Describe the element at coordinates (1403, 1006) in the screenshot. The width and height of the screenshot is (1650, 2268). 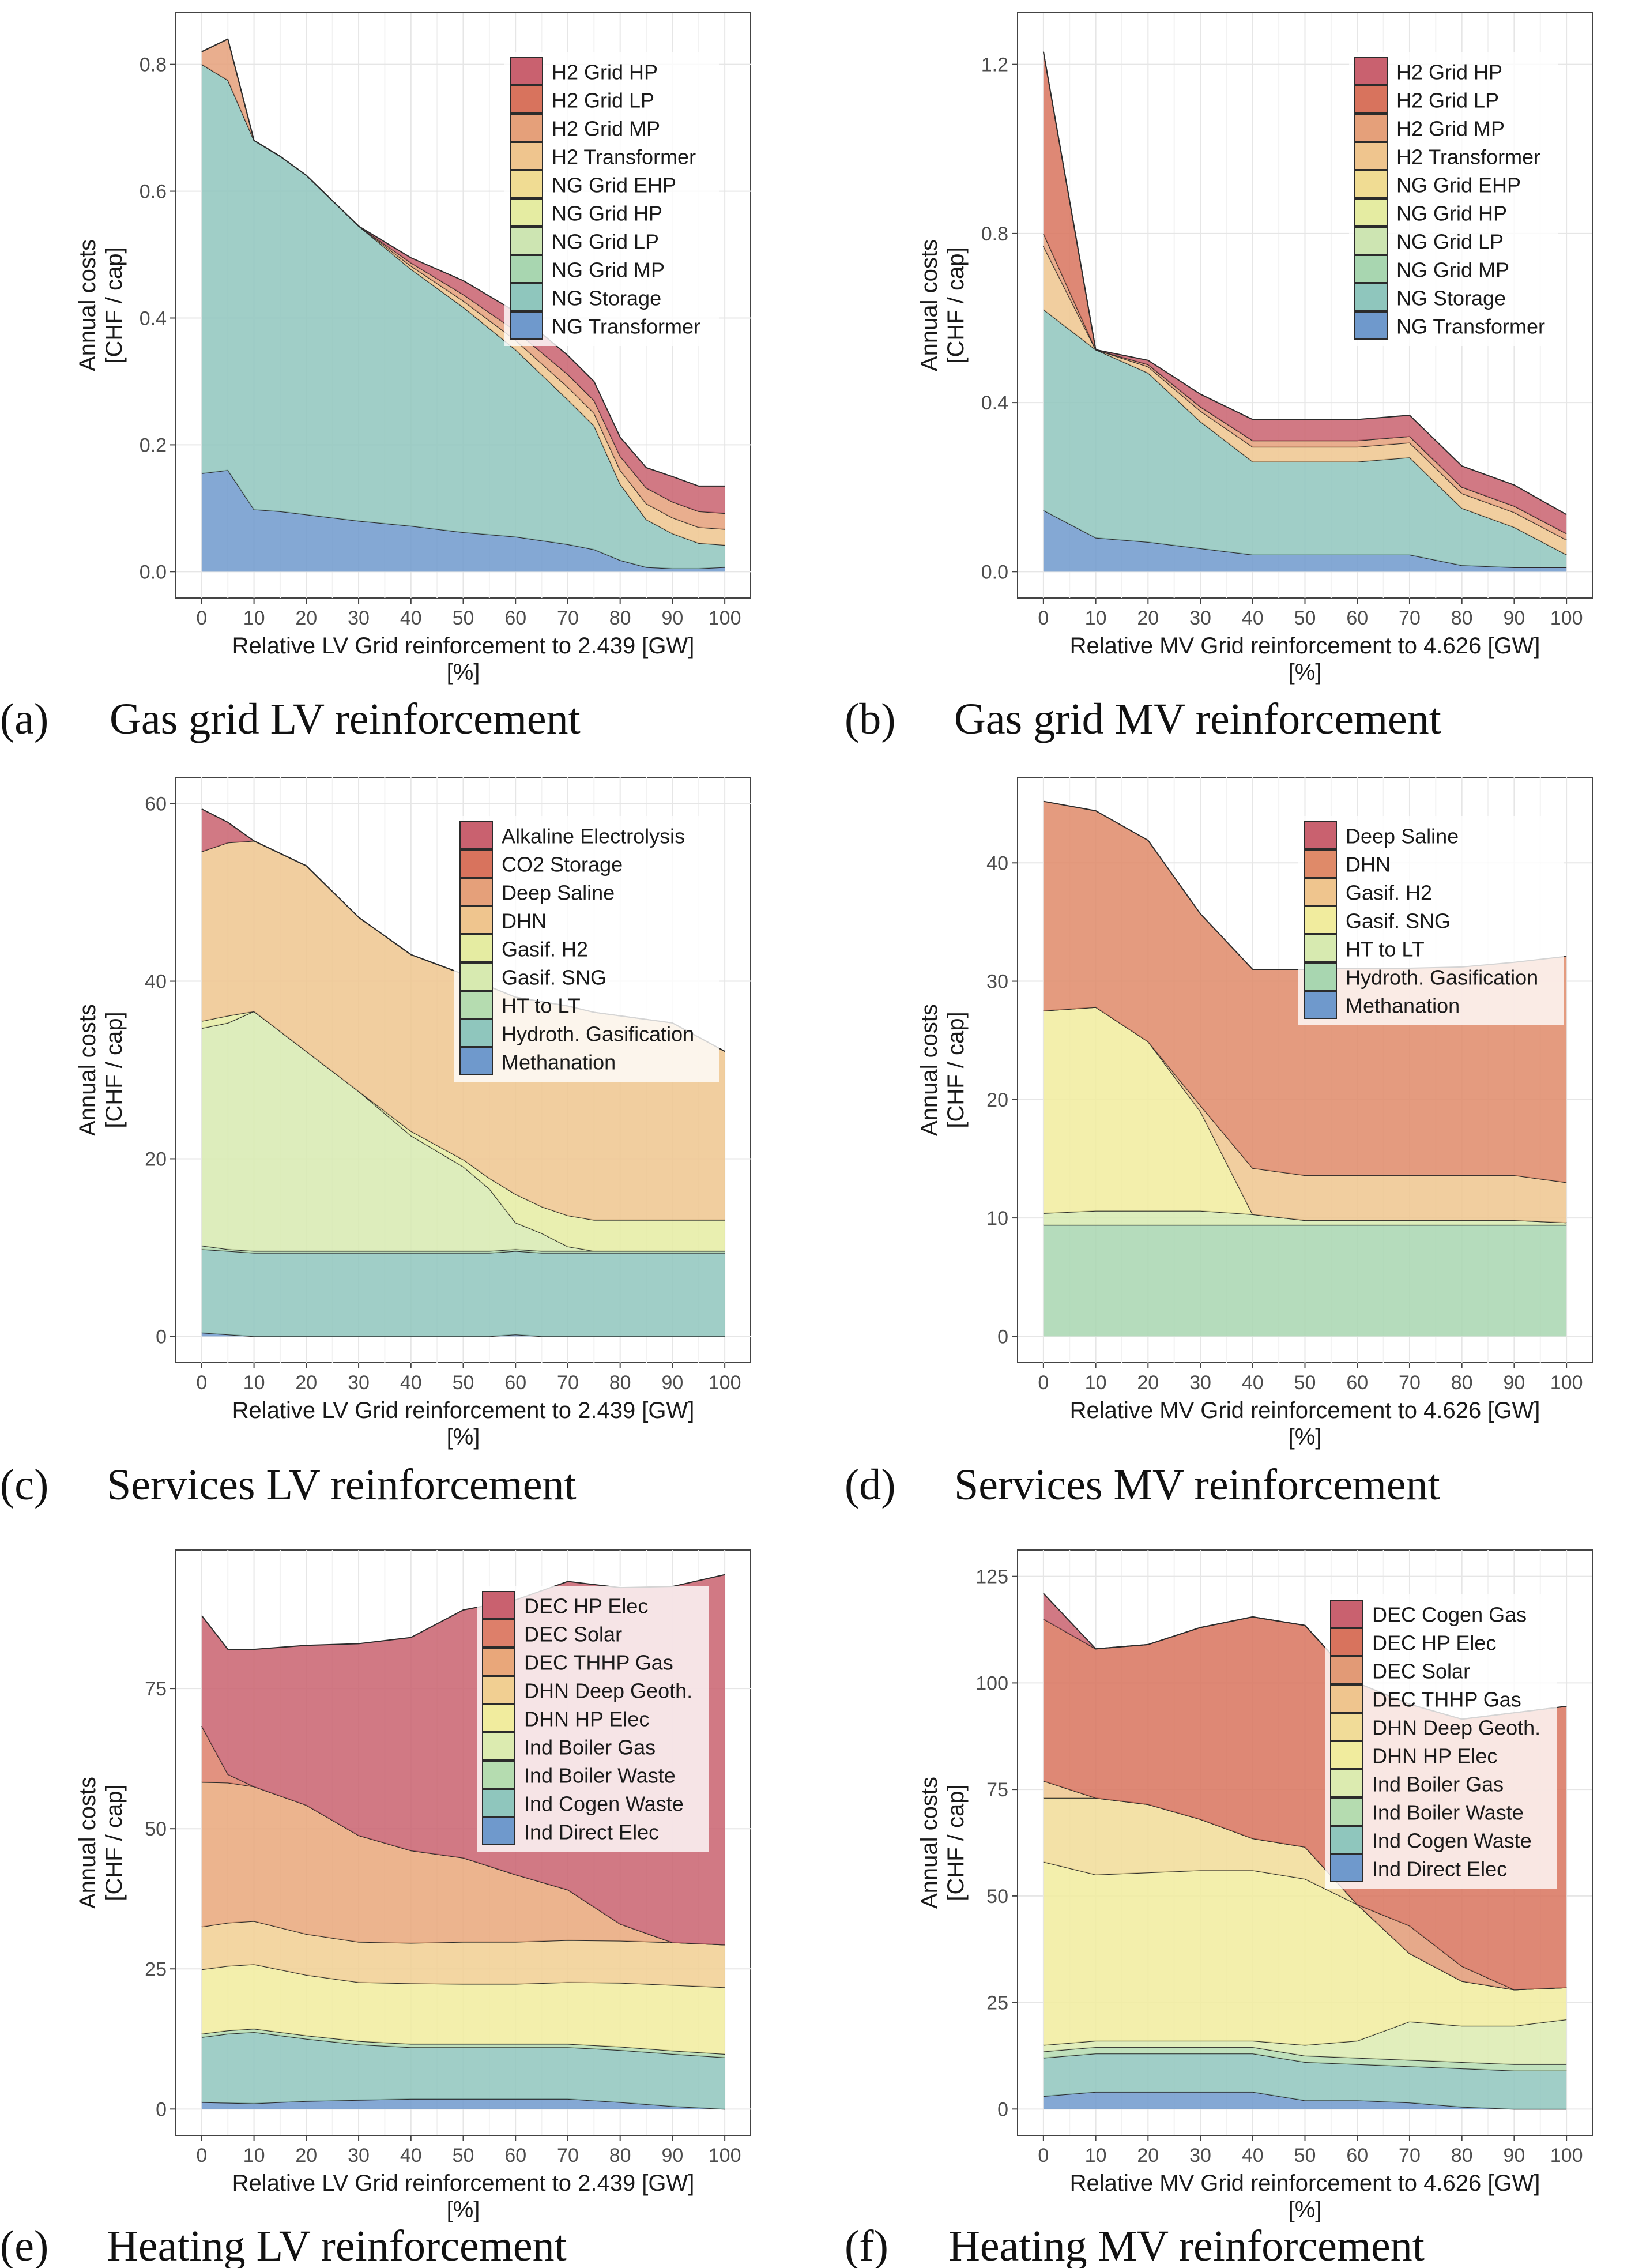
I see `panel-d-legend-label: Methanation` at that location.